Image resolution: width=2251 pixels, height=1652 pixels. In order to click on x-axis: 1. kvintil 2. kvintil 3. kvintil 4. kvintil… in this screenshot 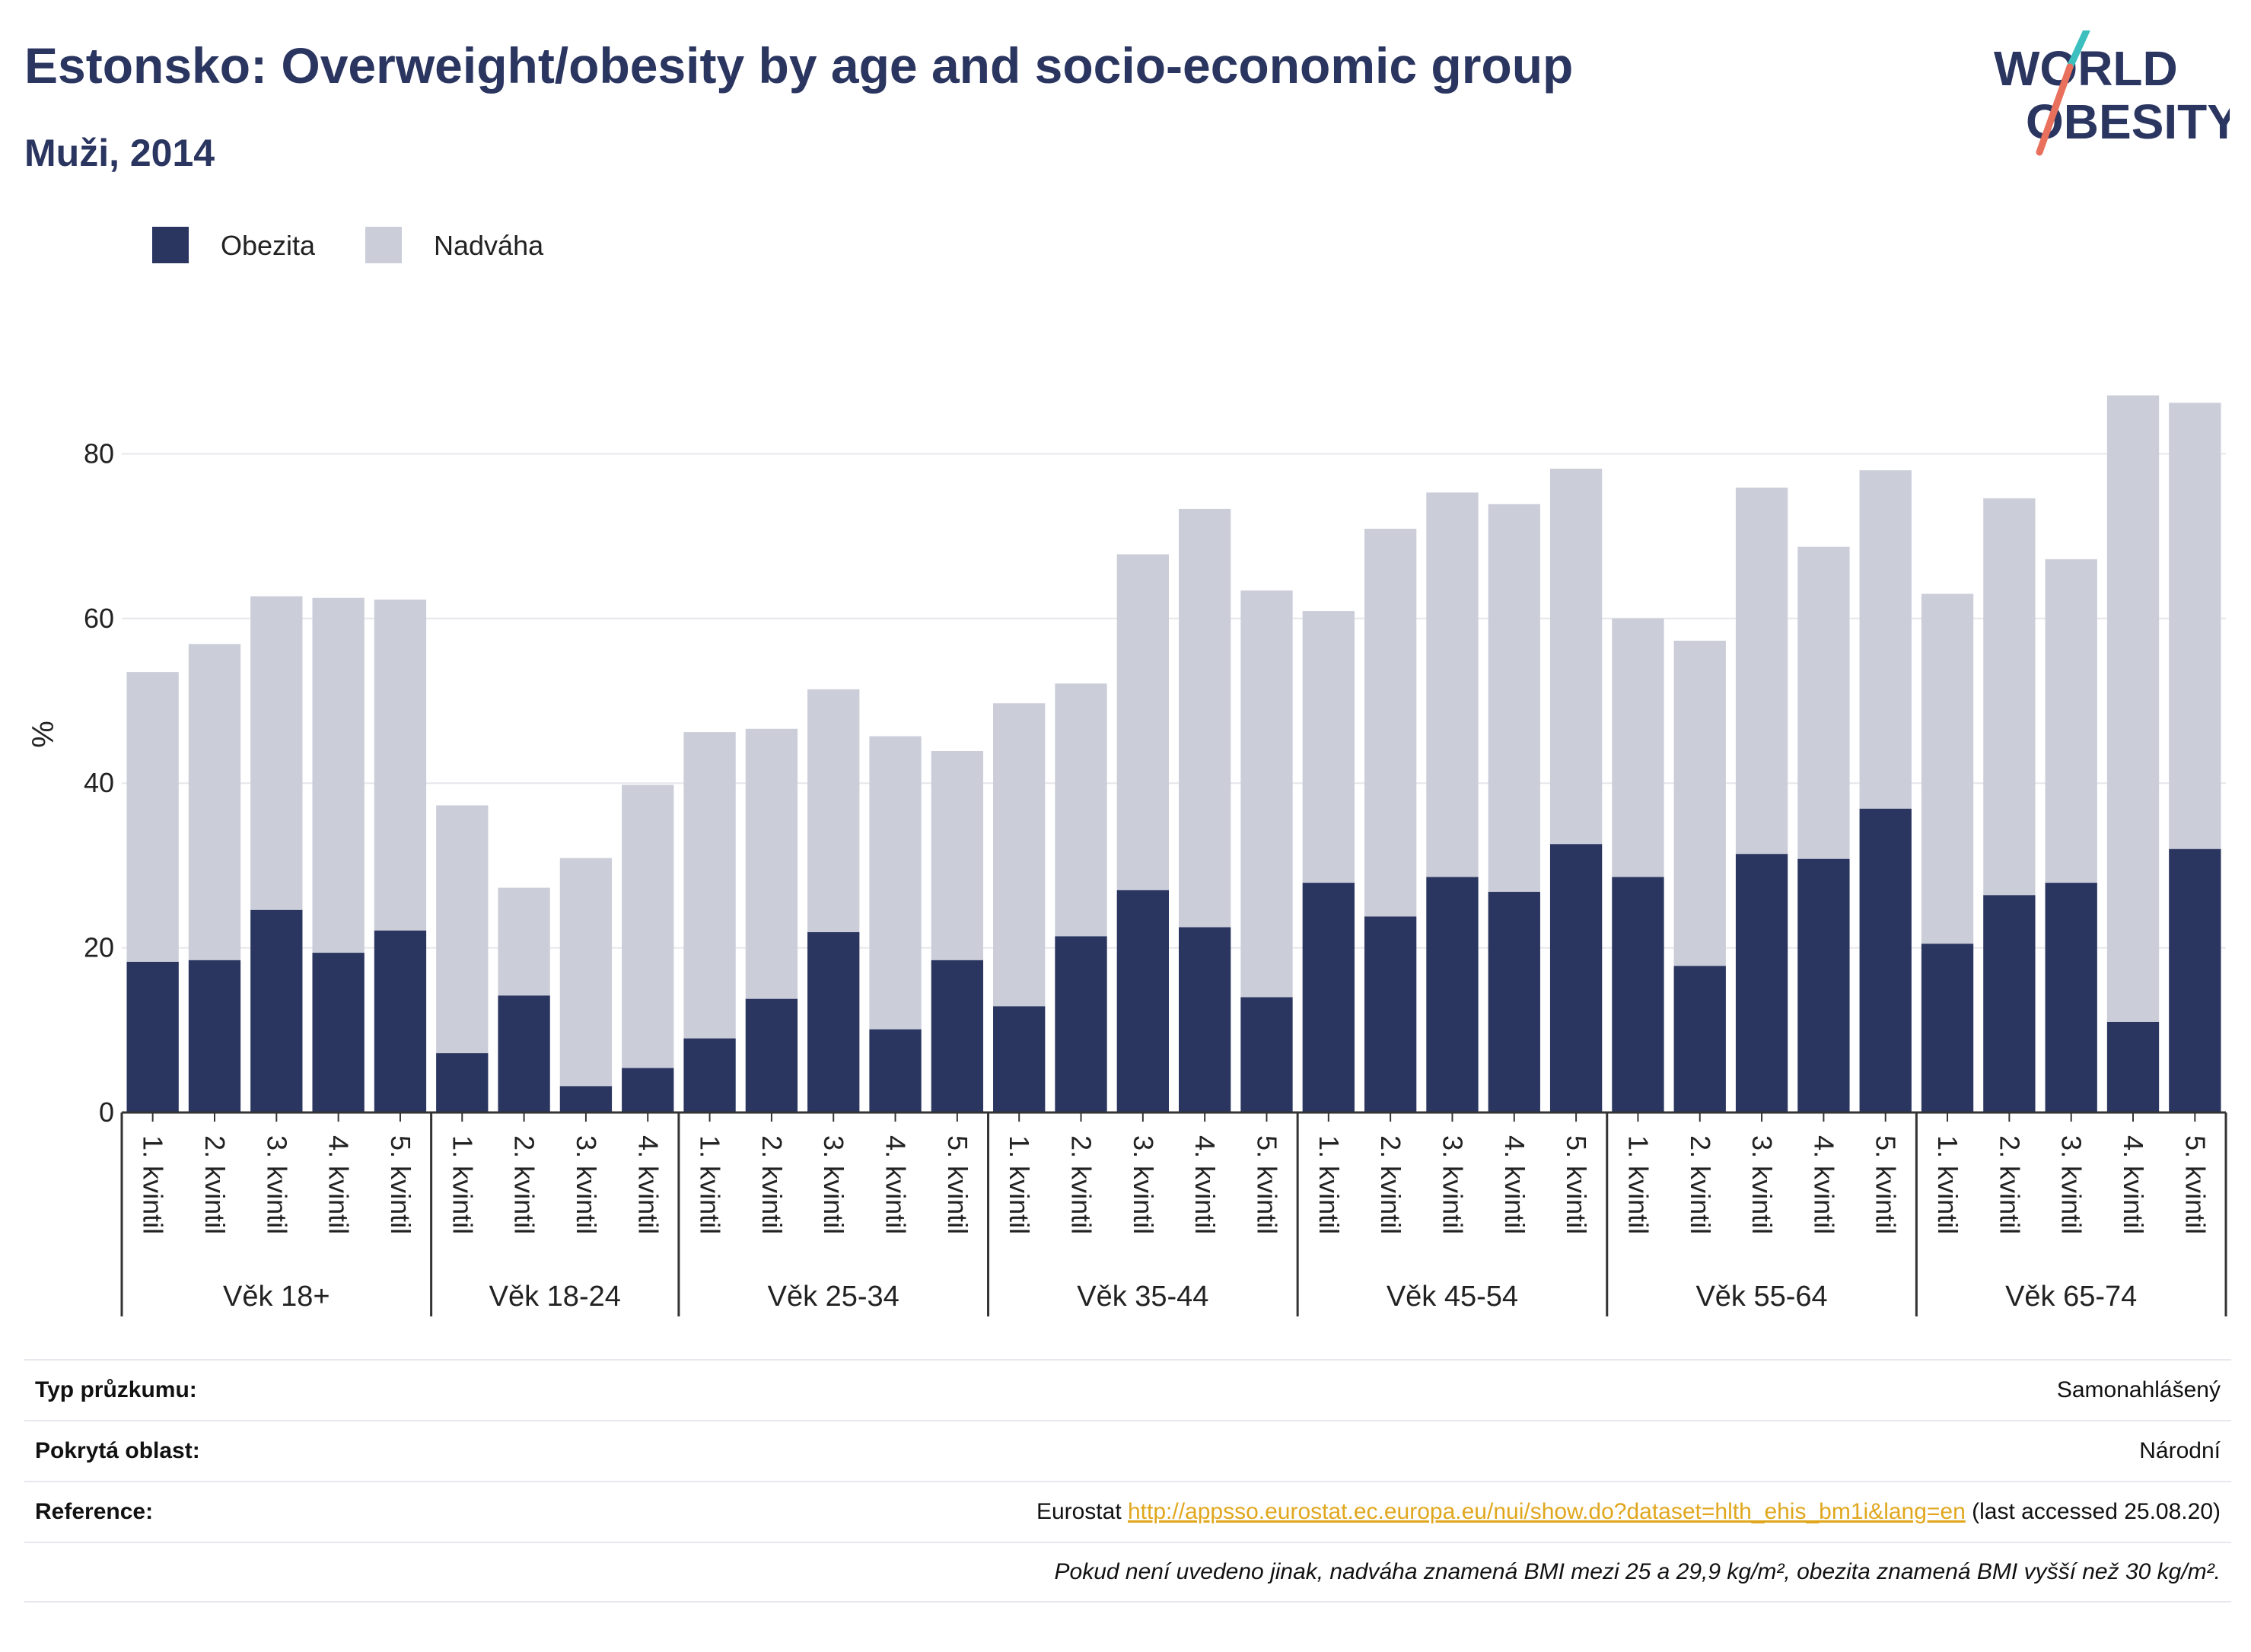, I will do `click(1173, 1213)`.